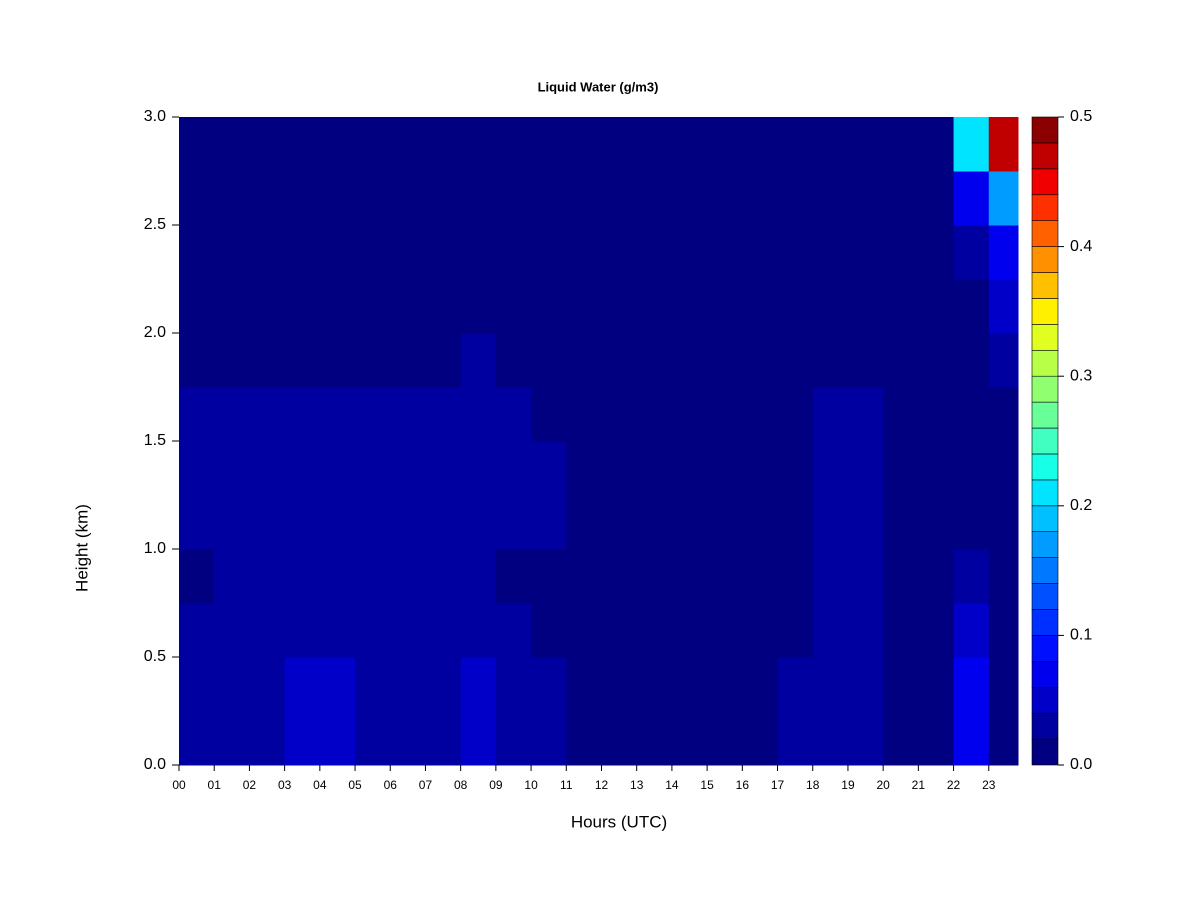  What do you see at coordinates (81, 548) in the screenshot?
I see `y-axis-label: Height (km)` at bounding box center [81, 548].